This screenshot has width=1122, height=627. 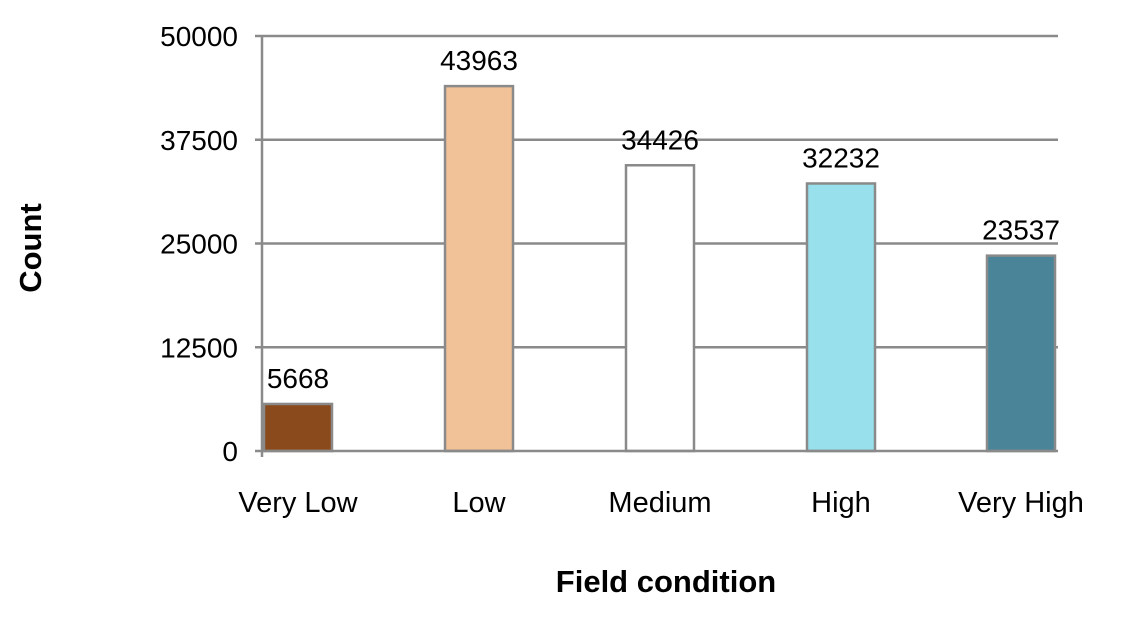 What do you see at coordinates (479, 60) in the screenshot?
I see `data-label: 43963` at bounding box center [479, 60].